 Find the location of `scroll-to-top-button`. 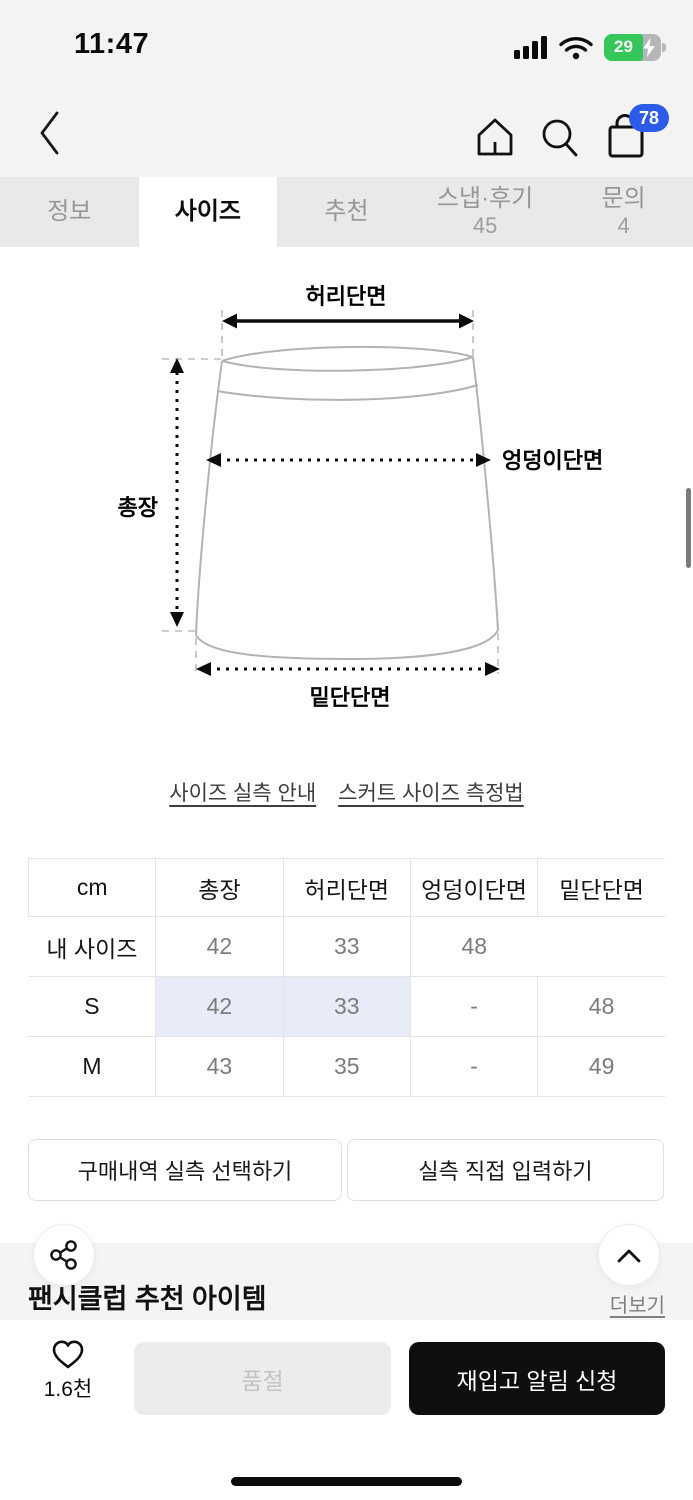

scroll-to-top-button is located at coordinates (629, 1255).